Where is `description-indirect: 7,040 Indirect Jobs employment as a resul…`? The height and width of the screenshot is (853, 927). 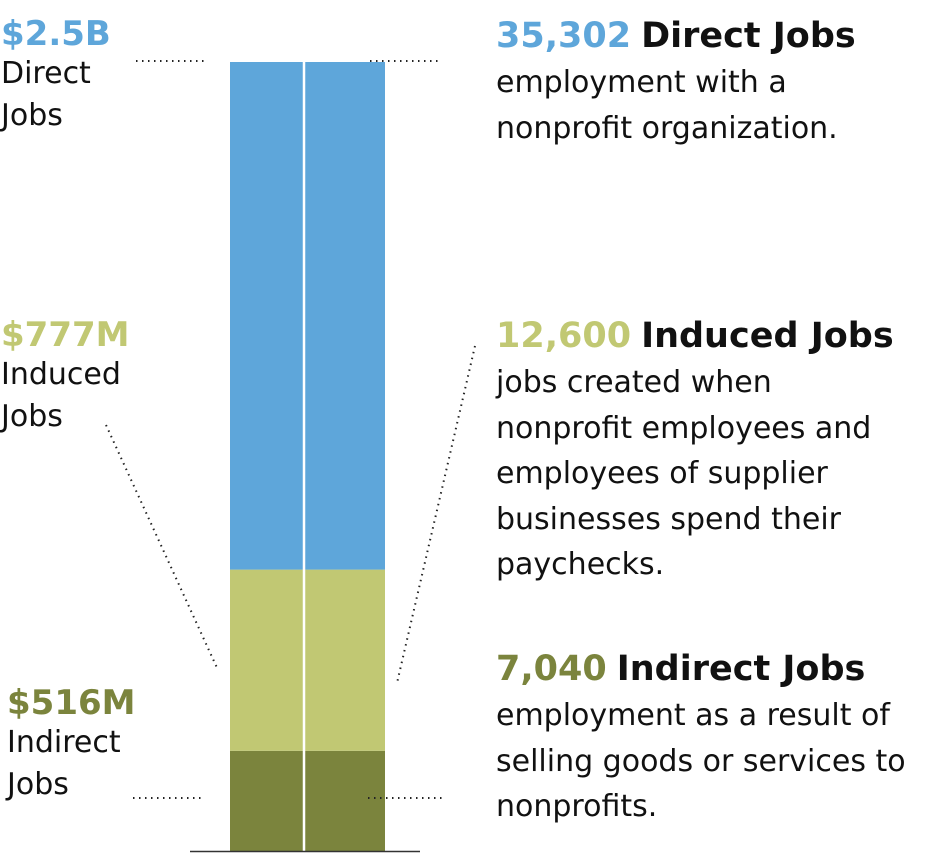
description-indirect: 7,040 Indirect Jobs employment as a resul… is located at coordinates (708, 739).